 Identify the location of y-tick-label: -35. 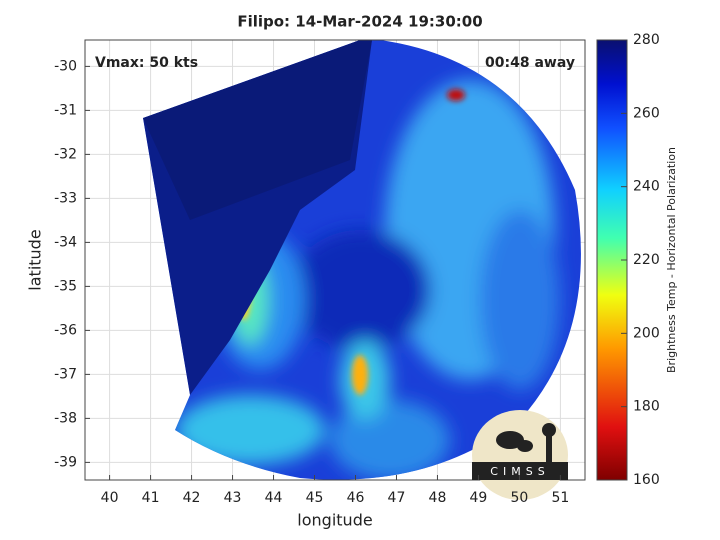
(65, 286).